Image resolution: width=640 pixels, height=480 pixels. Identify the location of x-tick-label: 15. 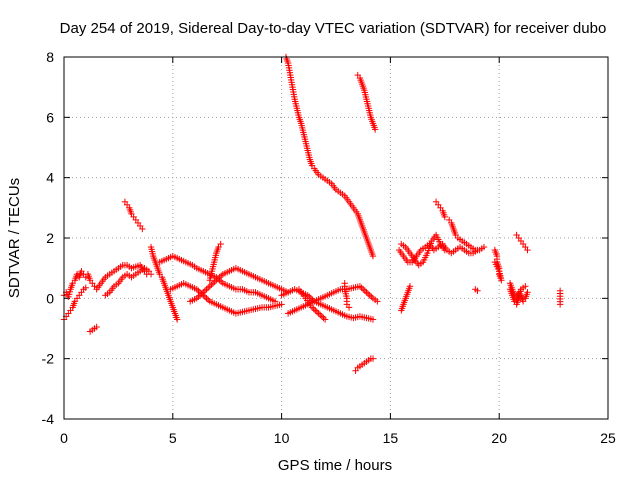
(391, 438).